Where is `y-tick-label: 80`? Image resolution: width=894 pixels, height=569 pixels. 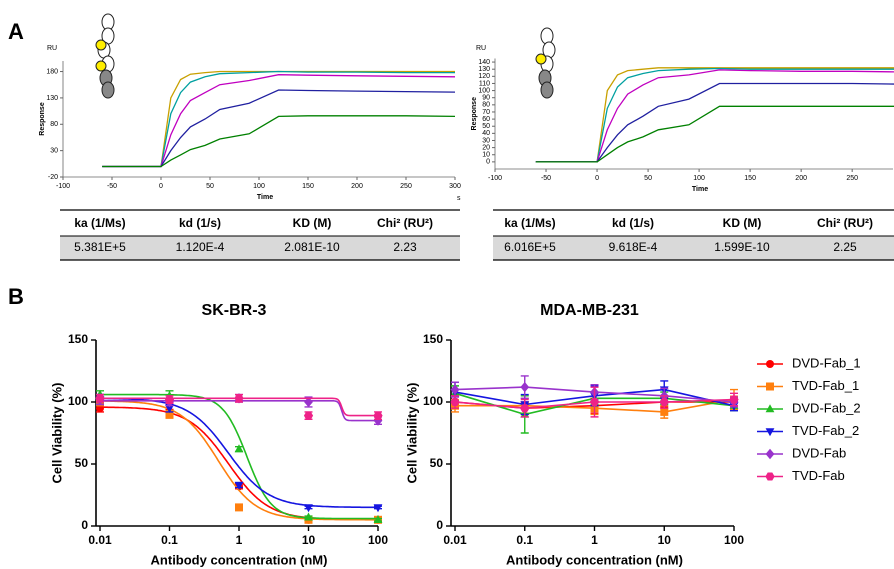
y-tick-label: 80 is located at coordinates (486, 105).